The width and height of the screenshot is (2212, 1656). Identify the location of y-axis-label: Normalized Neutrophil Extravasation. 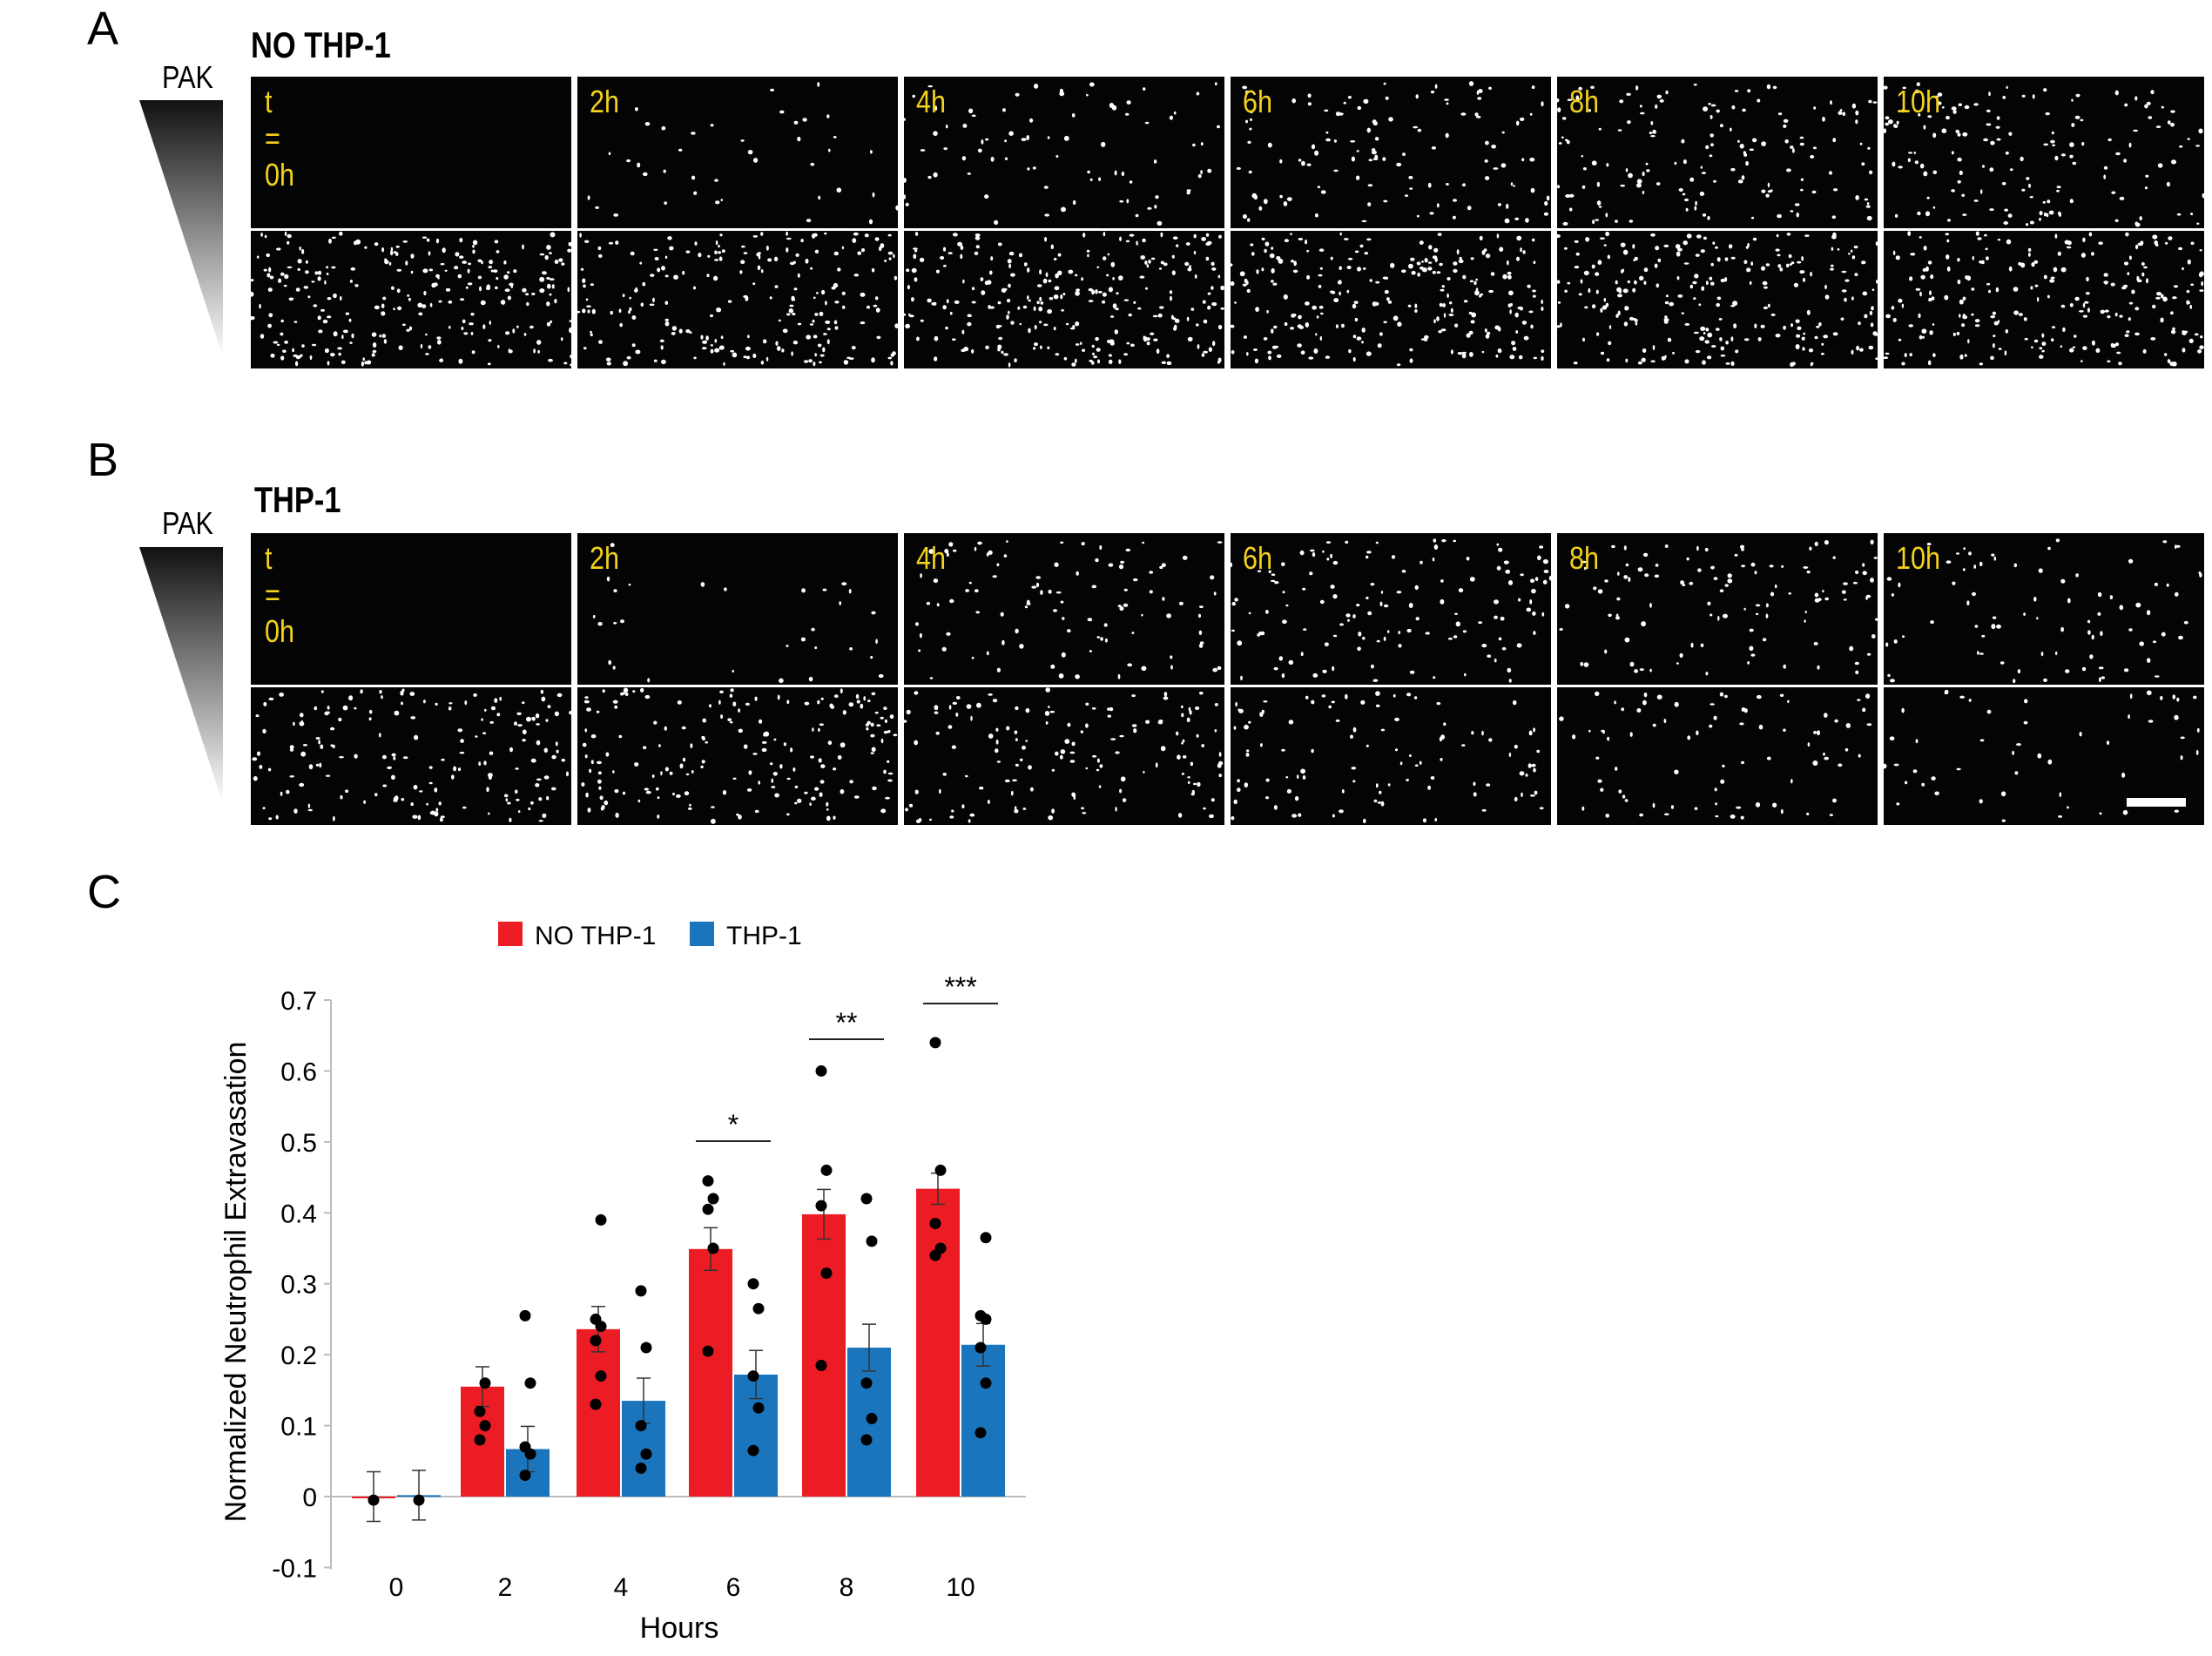
(236, 1282).